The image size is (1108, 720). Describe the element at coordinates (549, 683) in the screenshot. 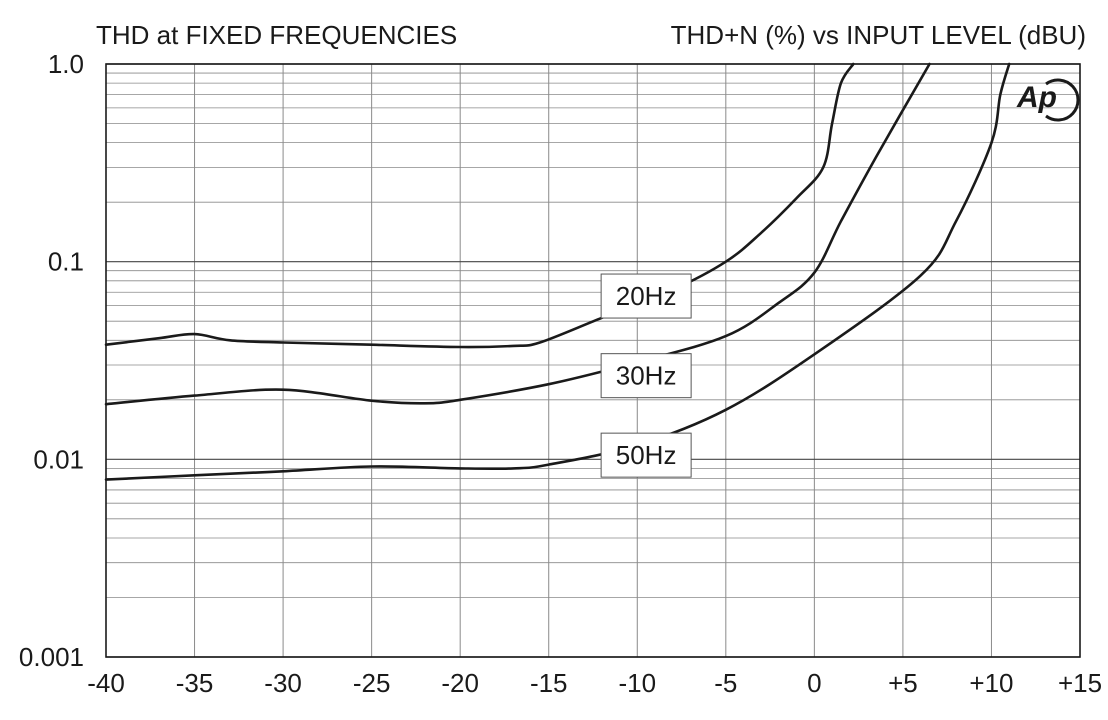

I see `x-tick-label: -15` at that location.